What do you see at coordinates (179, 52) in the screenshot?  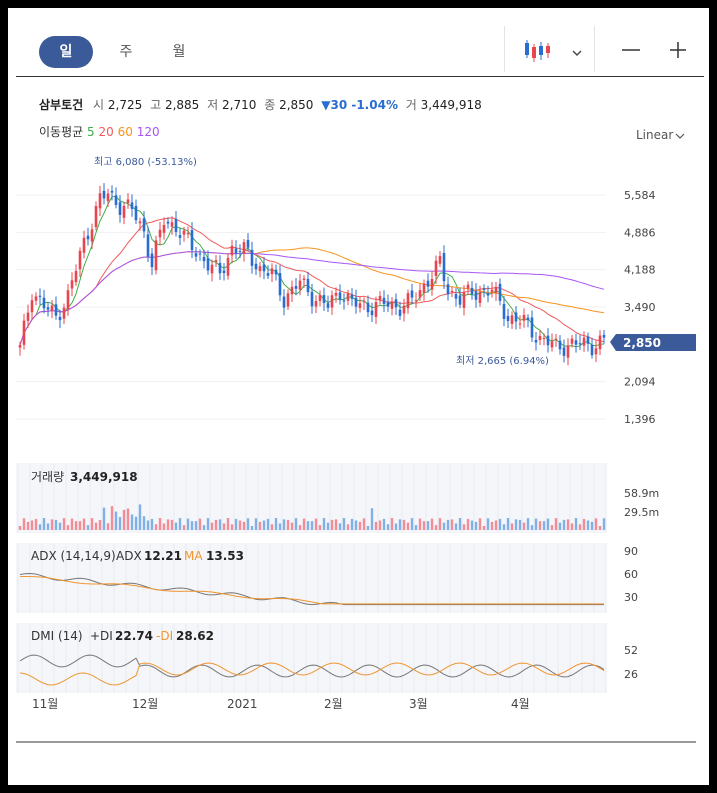 I see `tab-month: 월` at bounding box center [179, 52].